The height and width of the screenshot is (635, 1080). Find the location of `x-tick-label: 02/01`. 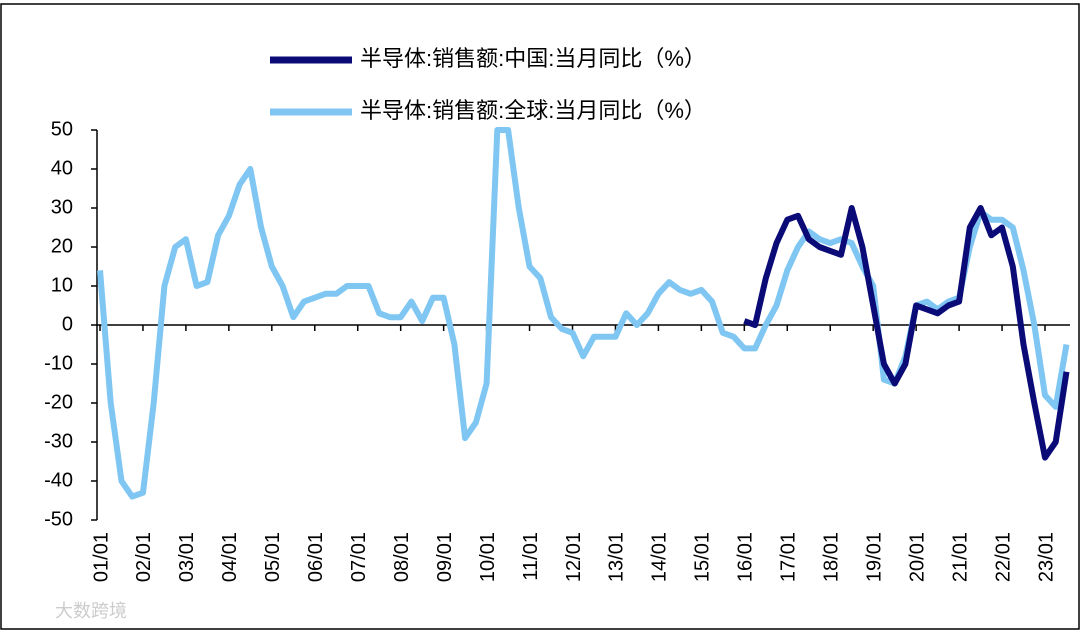

x-tick-label: 02/01 is located at coordinates (144, 557).